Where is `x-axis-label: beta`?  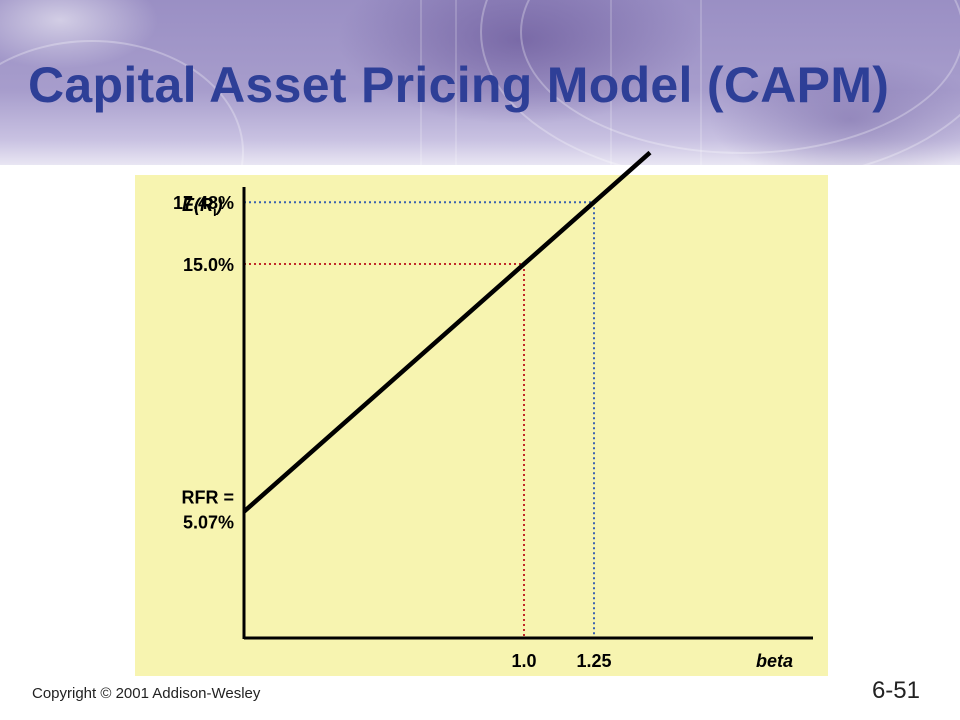
x-axis-label: beta is located at coordinates (774, 661).